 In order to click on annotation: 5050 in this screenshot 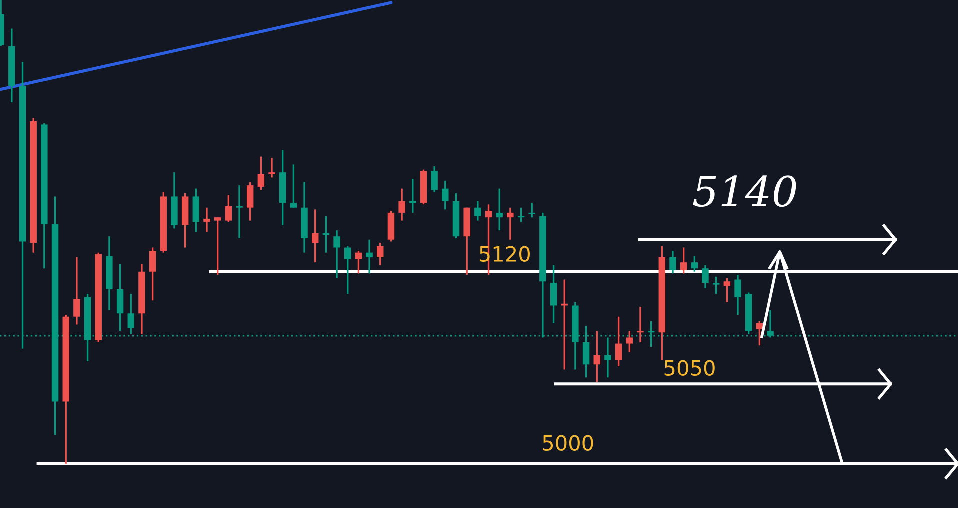, I will do `click(689, 368)`.